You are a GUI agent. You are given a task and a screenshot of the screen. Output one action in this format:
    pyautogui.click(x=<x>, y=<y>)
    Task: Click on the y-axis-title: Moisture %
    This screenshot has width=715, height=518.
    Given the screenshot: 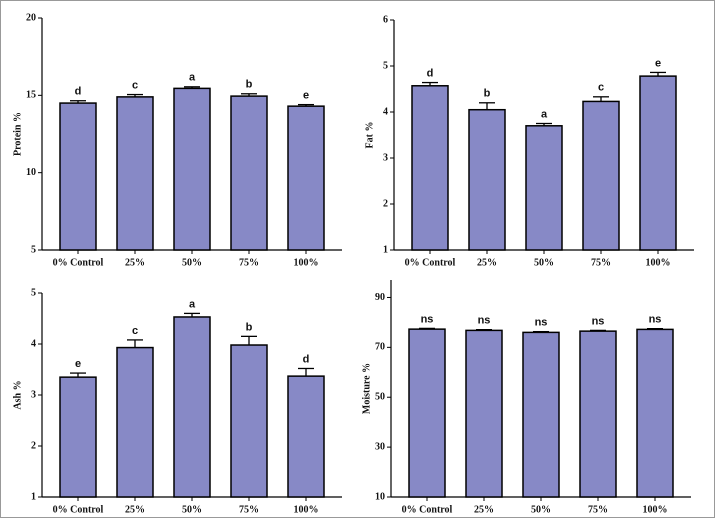 What is the action you would take?
    pyautogui.click(x=366, y=388)
    